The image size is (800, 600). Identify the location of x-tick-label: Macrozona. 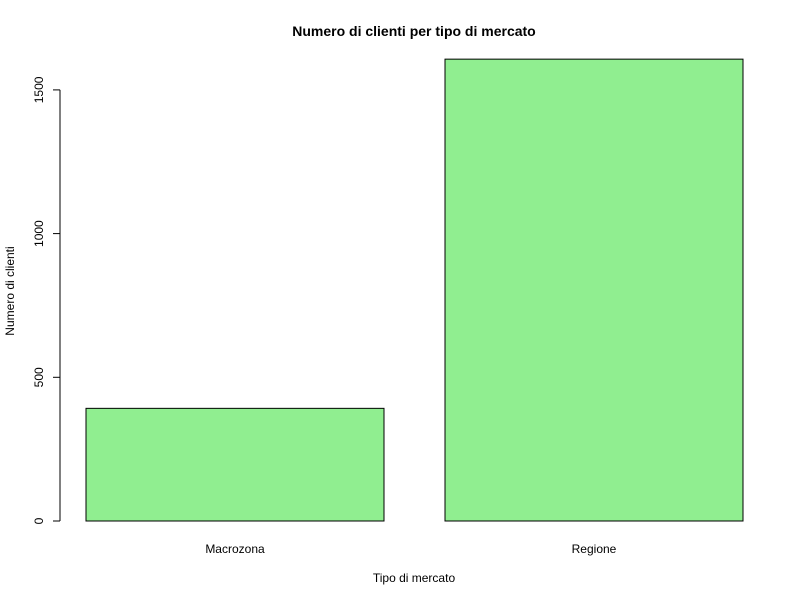
(235, 549).